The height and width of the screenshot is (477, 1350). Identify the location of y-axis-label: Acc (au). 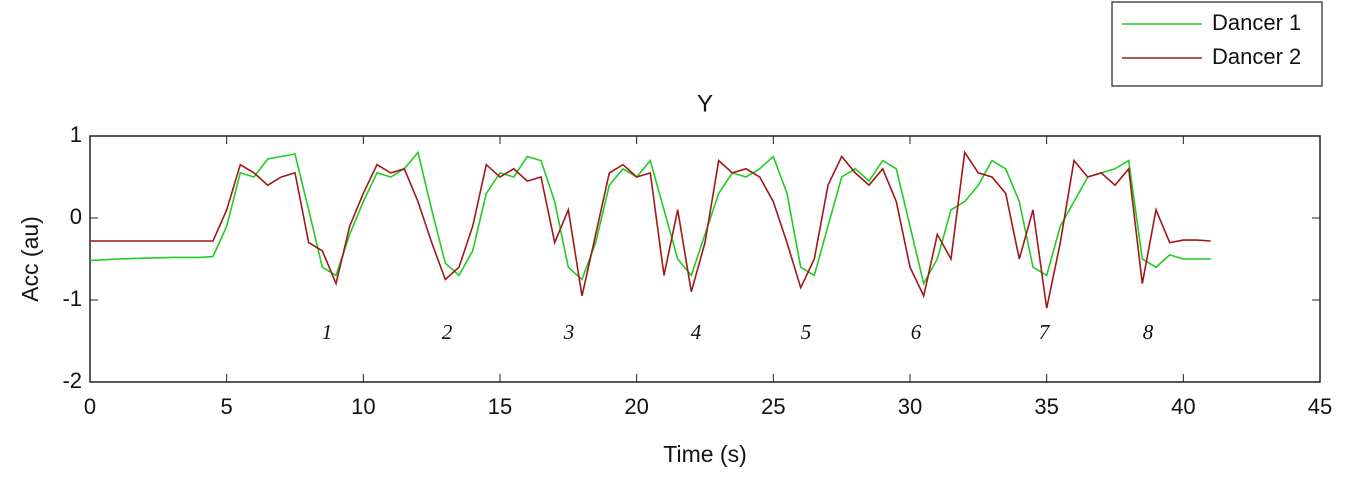
(30, 259).